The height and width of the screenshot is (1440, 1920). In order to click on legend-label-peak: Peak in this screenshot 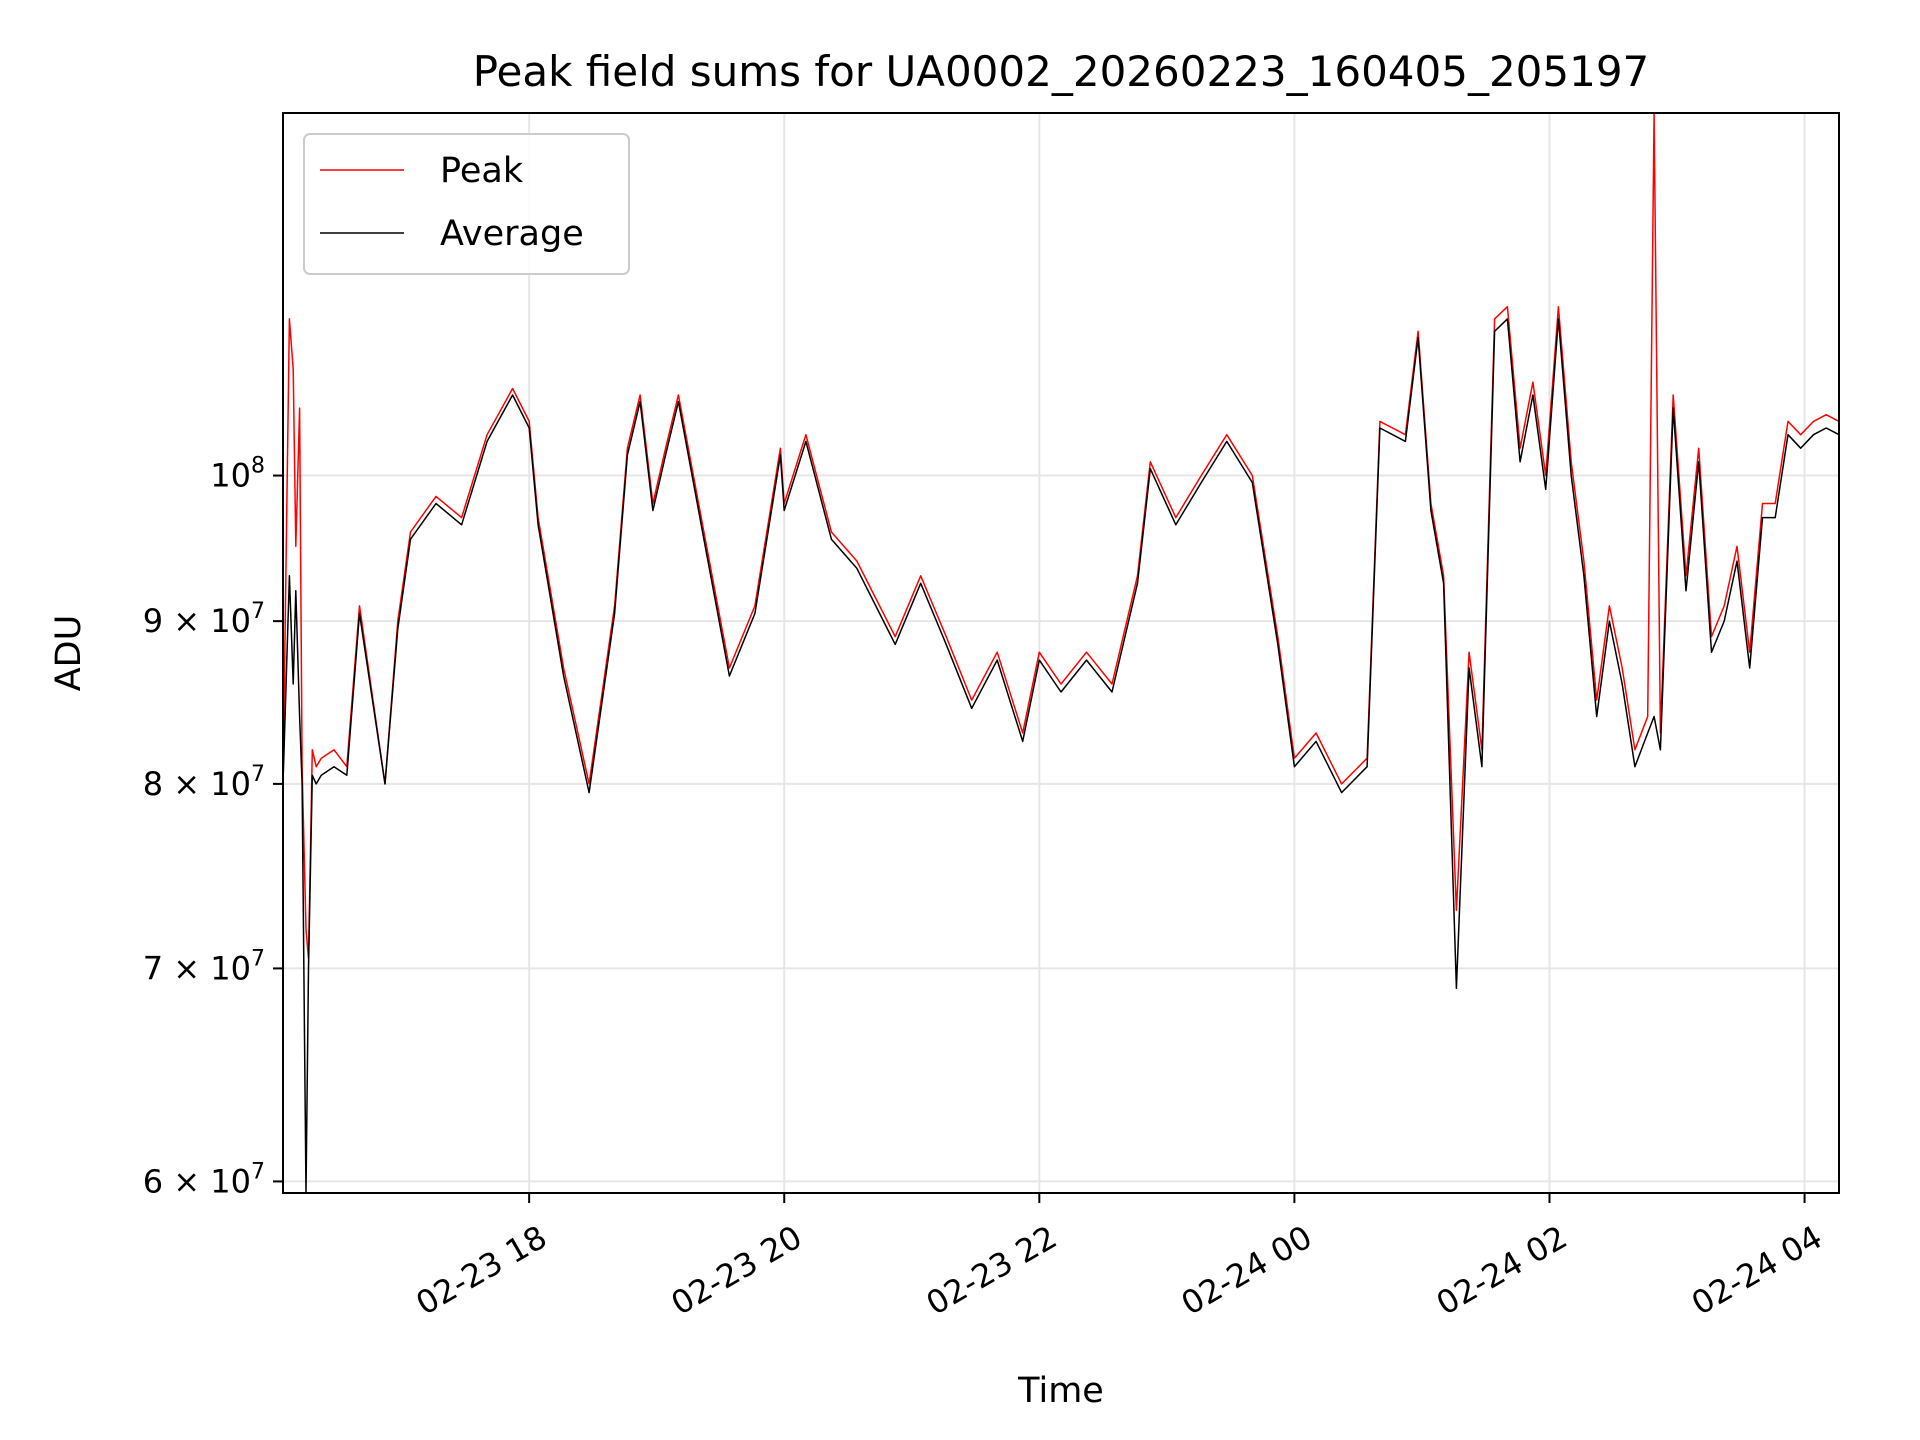, I will do `click(482, 171)`.